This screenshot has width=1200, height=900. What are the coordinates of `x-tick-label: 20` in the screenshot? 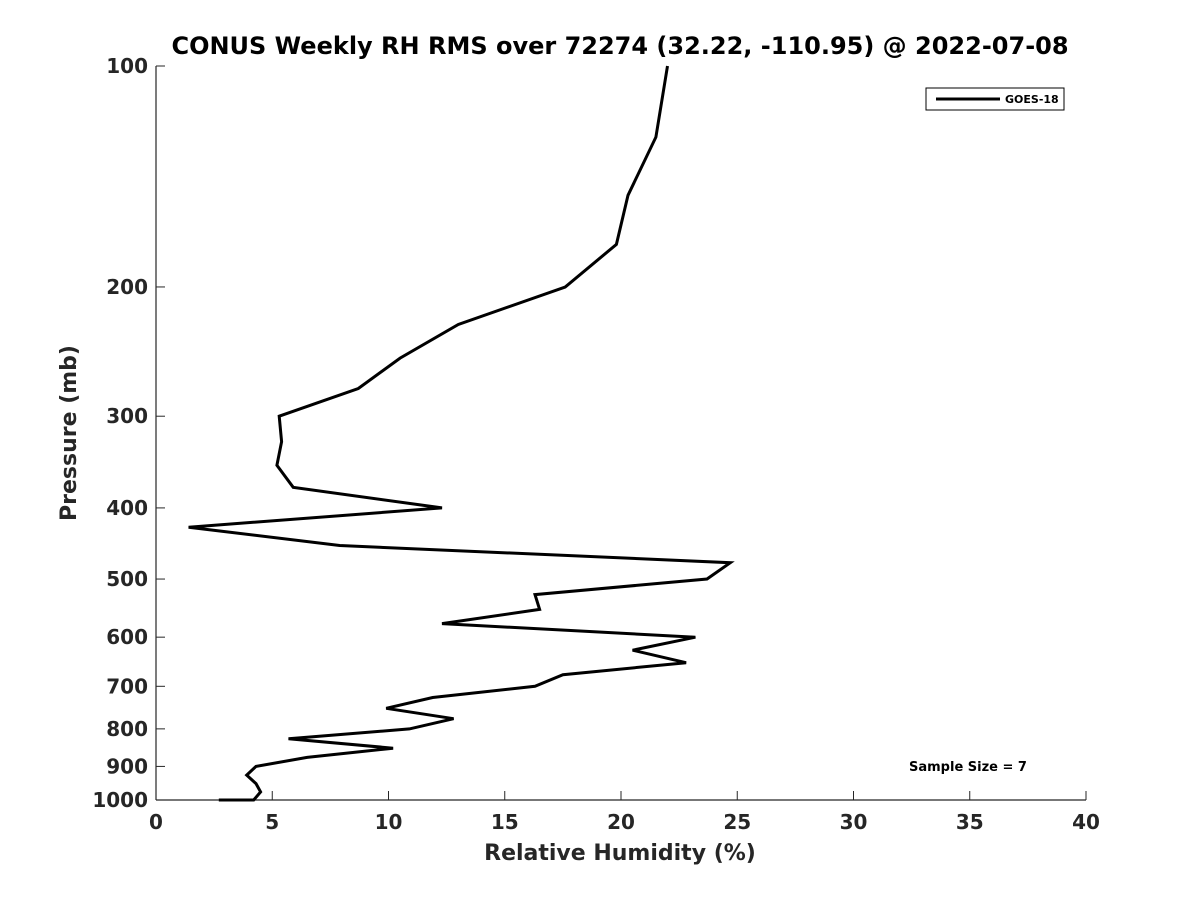 It's located at (621, 822).